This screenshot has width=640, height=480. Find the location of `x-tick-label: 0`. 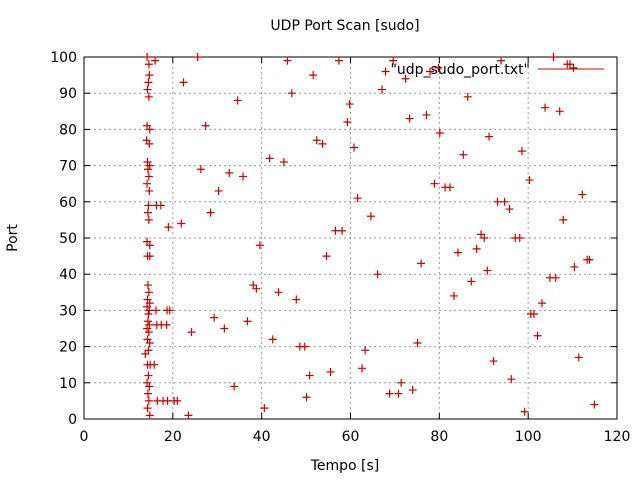

x-tick-label: 0 is located at coordinates (84, 437).